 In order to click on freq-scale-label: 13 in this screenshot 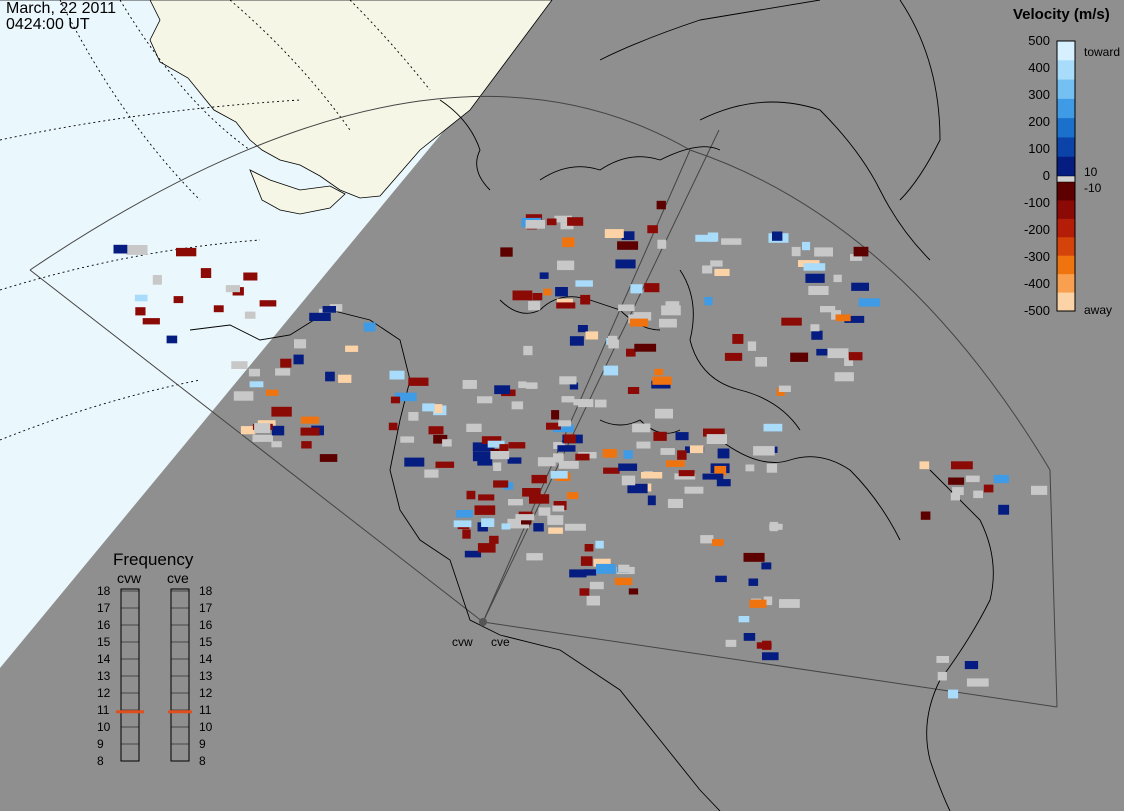, I will do `click(104, 676)`.